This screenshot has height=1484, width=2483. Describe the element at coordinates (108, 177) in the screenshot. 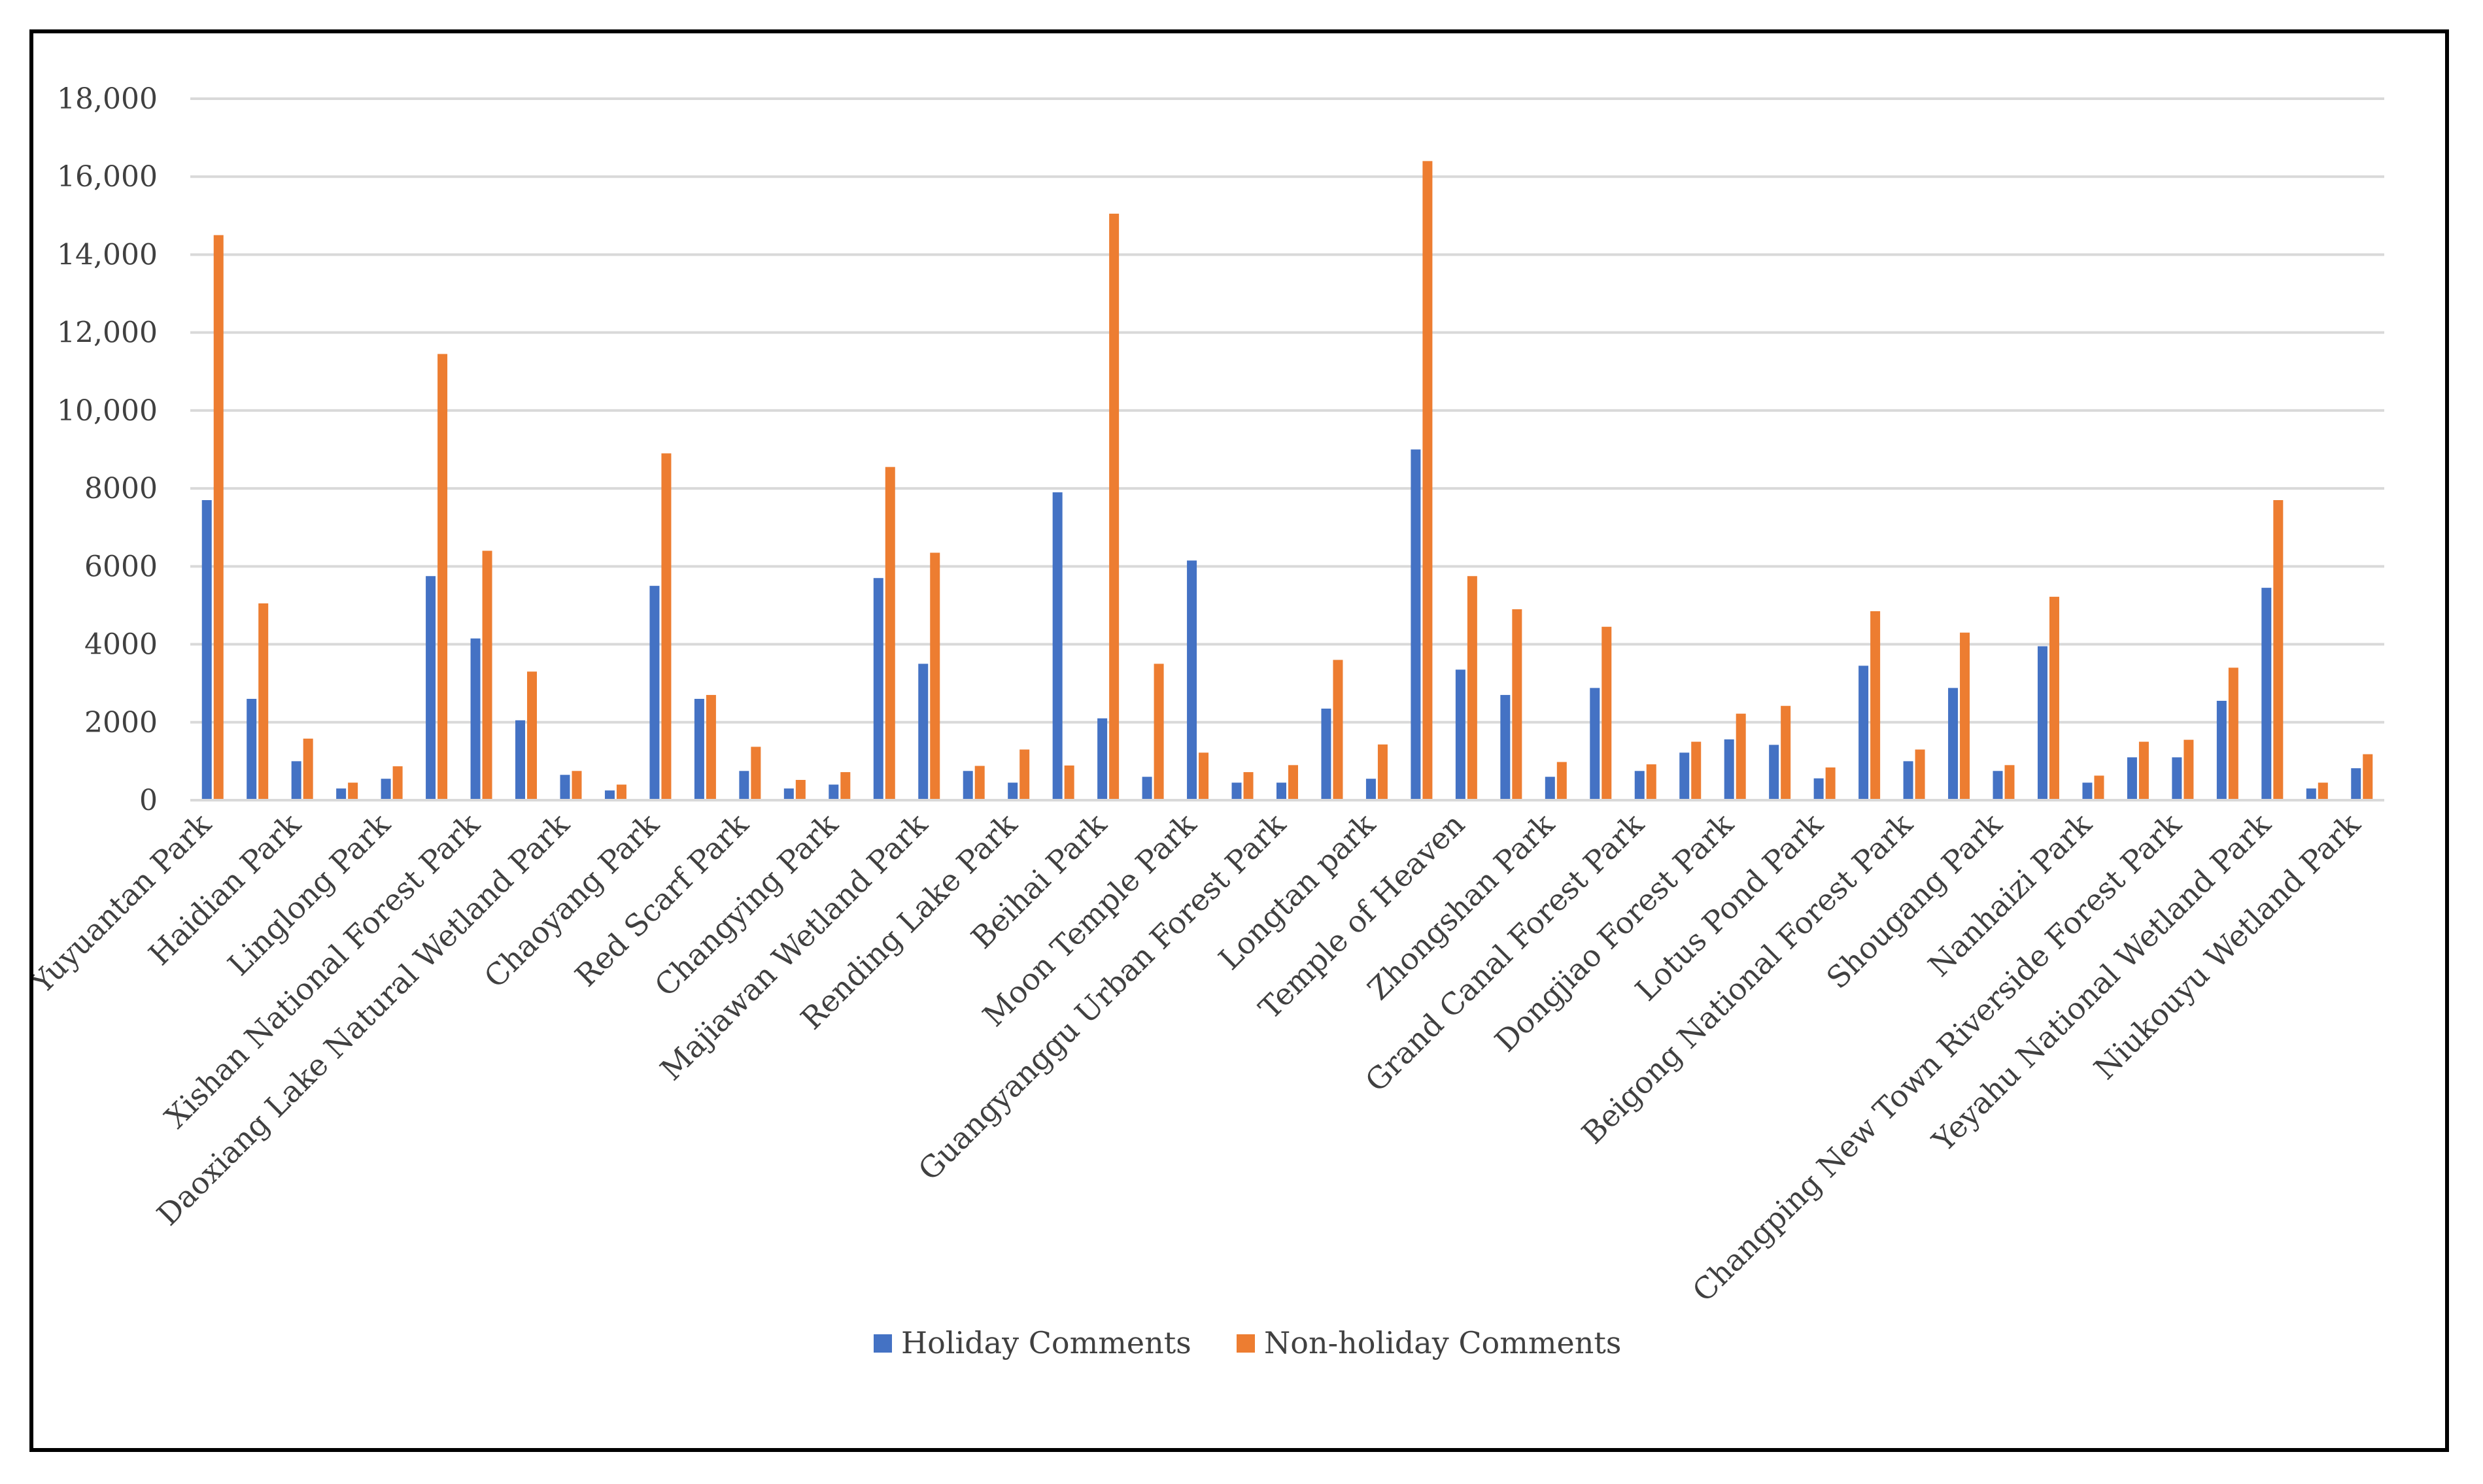

I see `y-tick-label: 16,000` at that location.